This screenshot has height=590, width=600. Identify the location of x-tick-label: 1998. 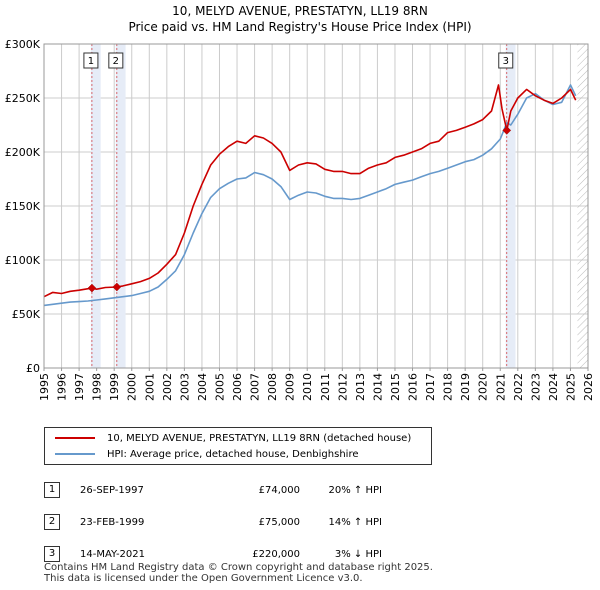
(97, 387).